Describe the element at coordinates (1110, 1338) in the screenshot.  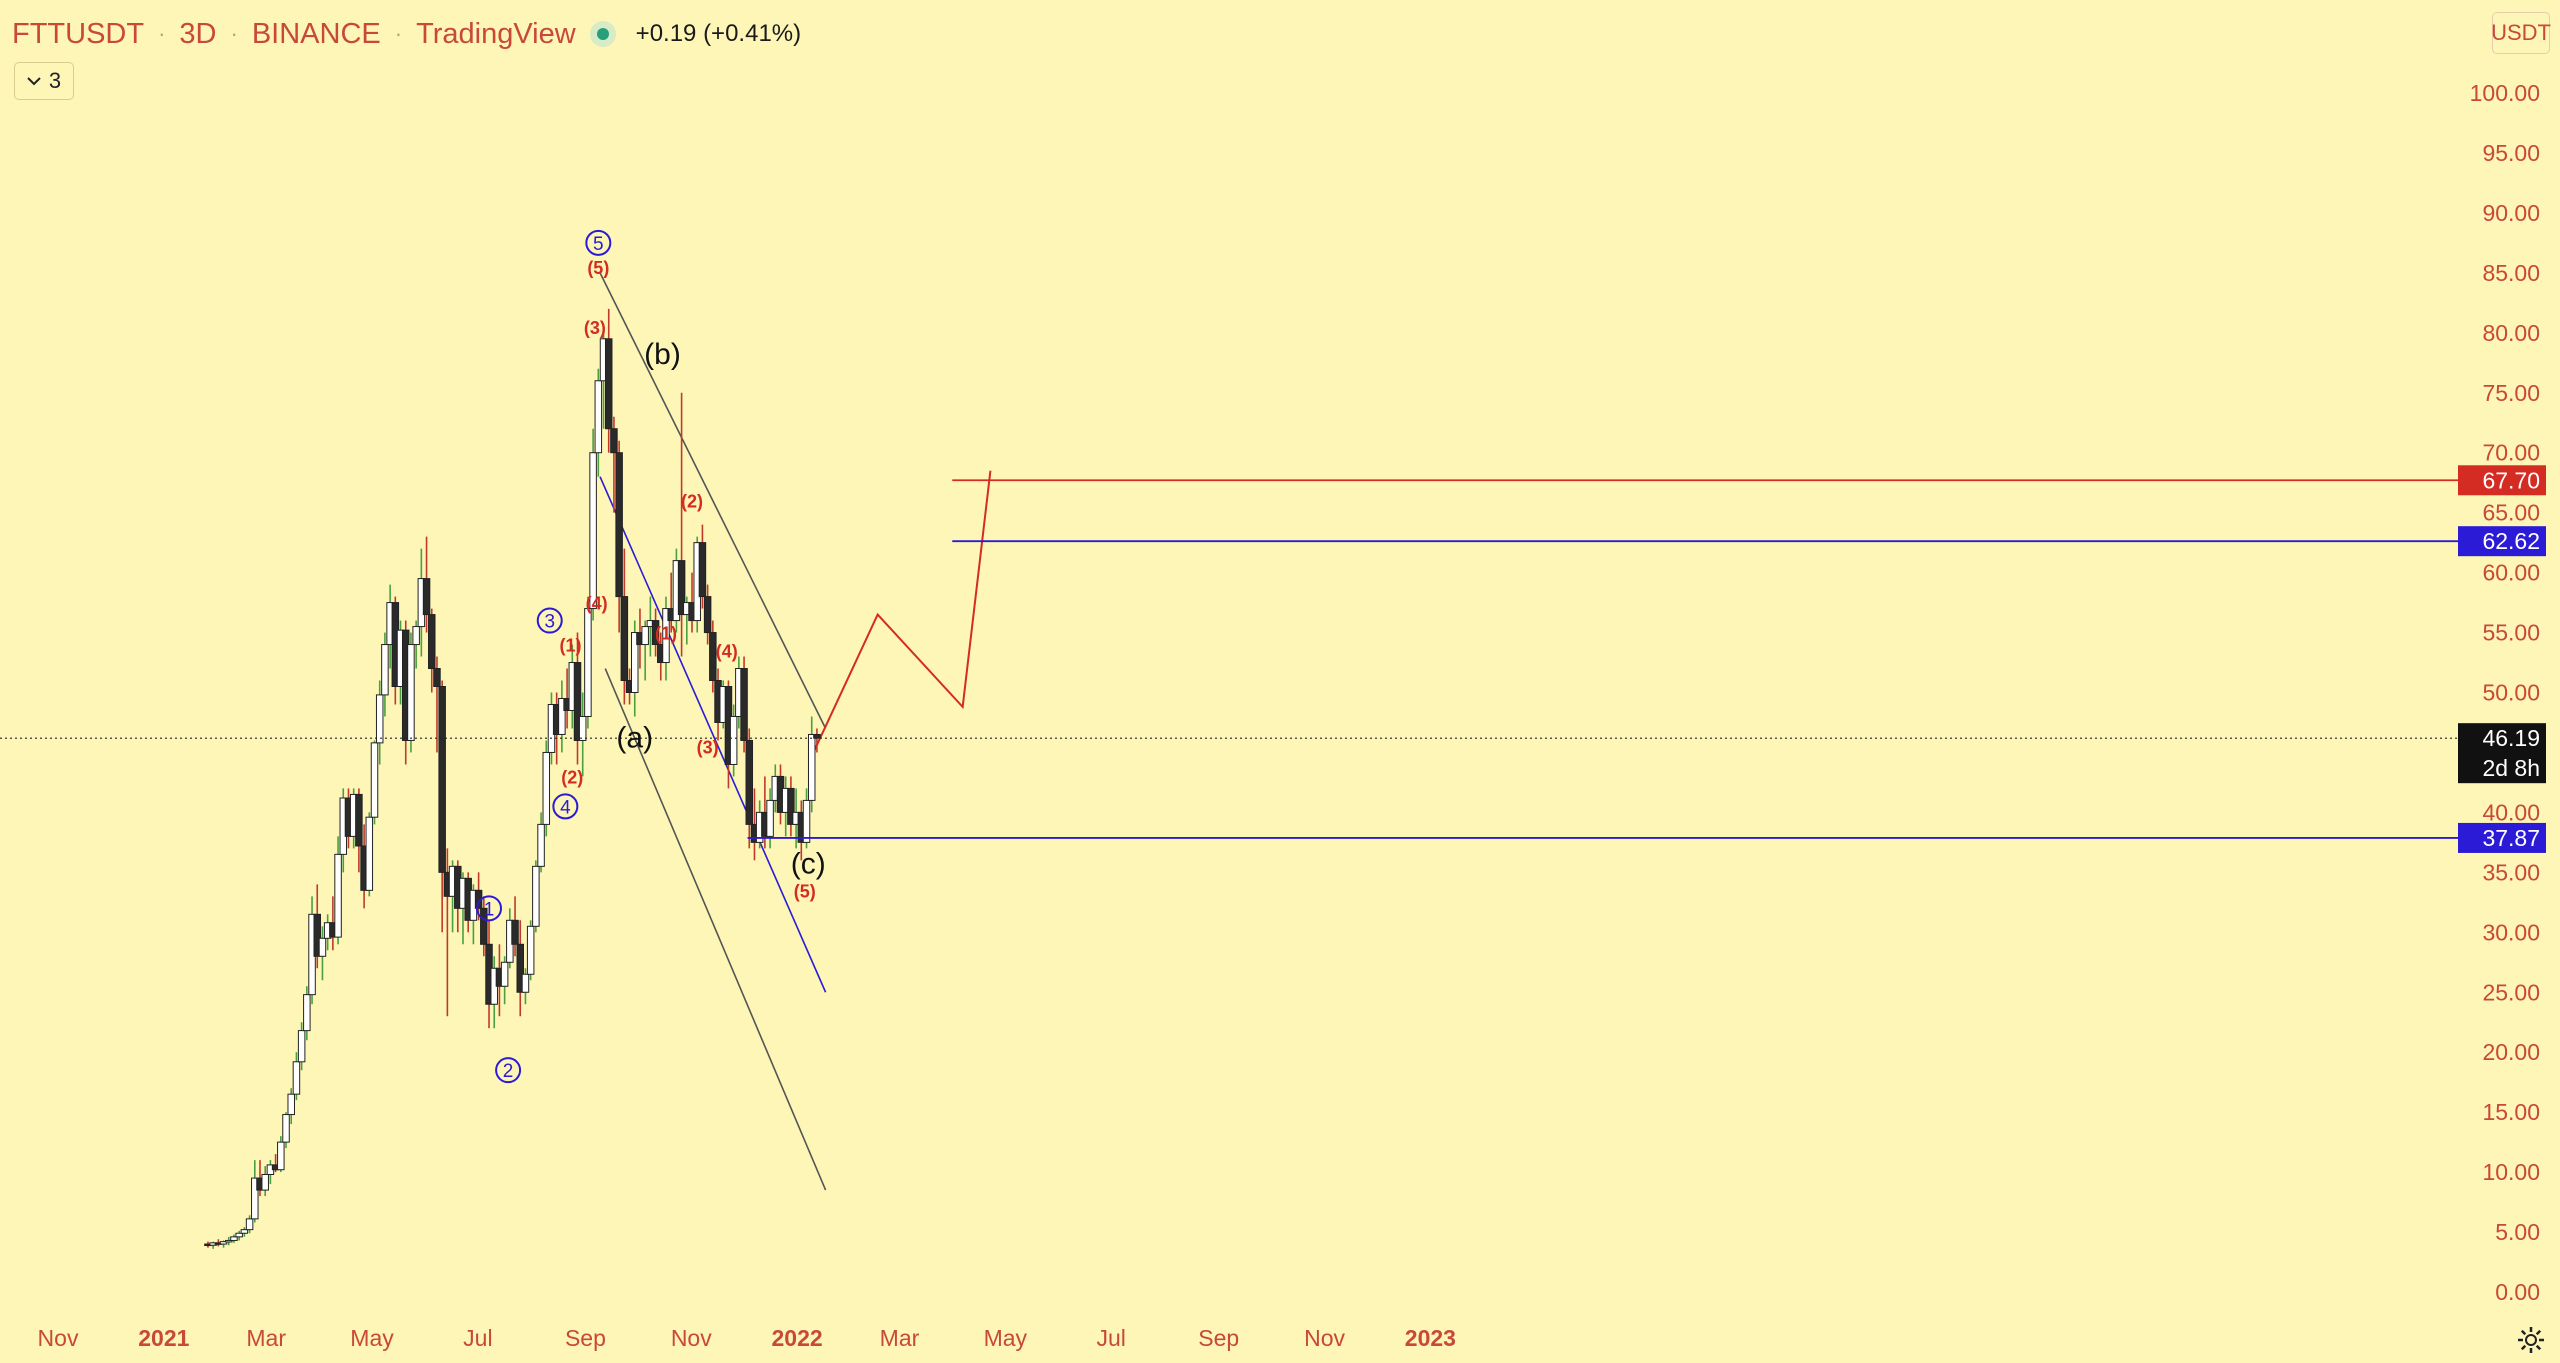
I see `time-tick-label: Jul` at that location.